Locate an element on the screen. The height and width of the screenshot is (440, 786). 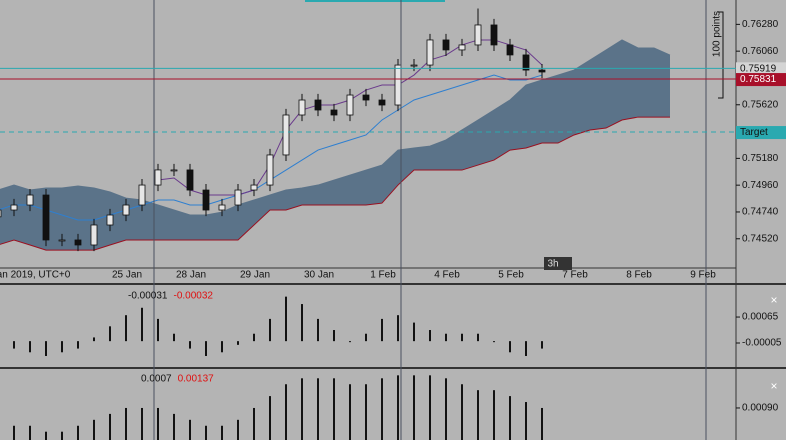
y-tick-label: 0.74520 is located at coordinates (760, 238).